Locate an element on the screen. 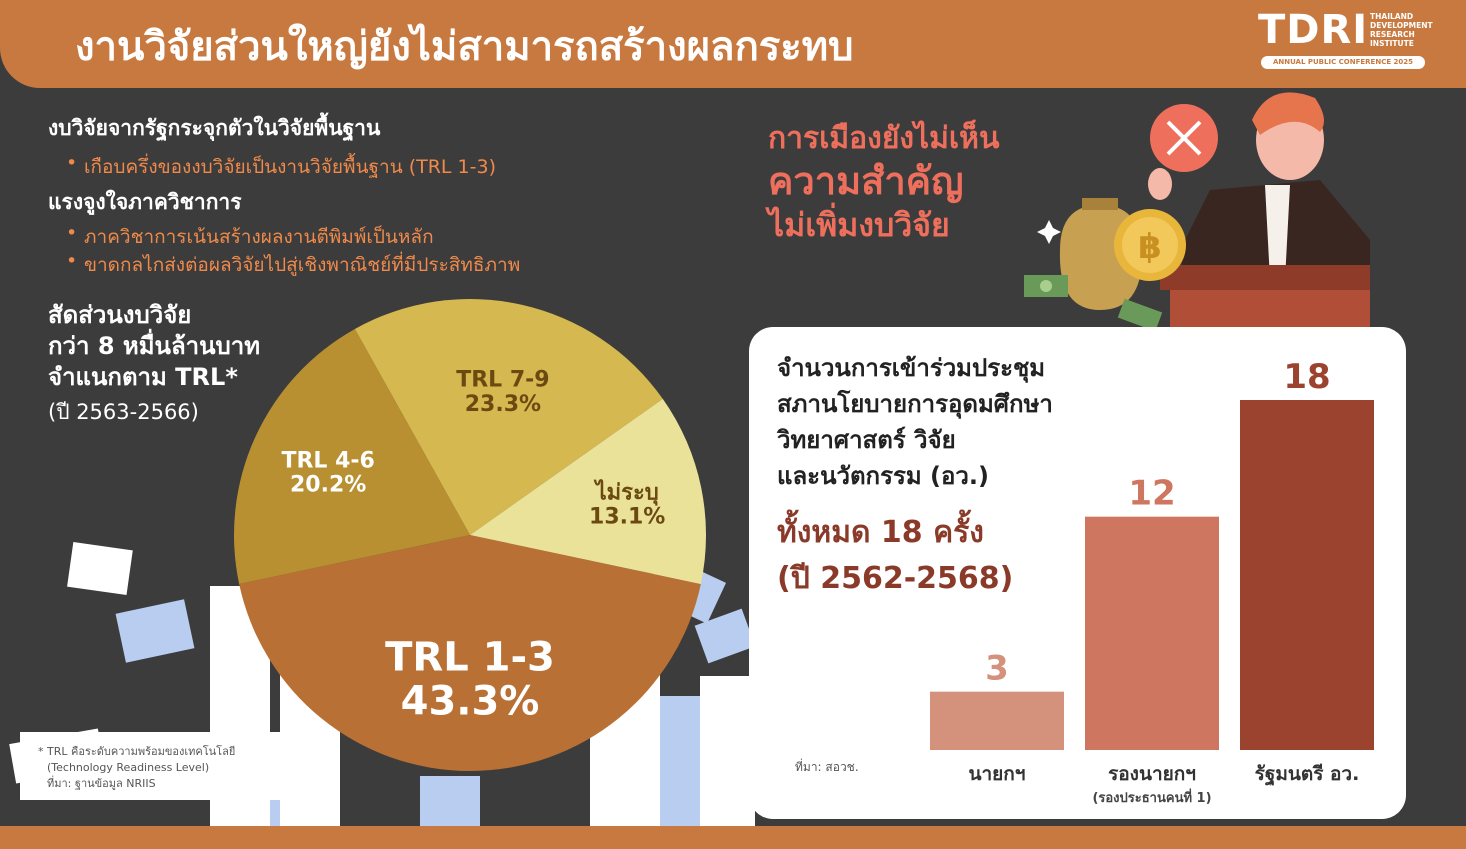  politics-line-3: ไม่เพิ่มงบวิจัย is located at coordinates (859, 225).